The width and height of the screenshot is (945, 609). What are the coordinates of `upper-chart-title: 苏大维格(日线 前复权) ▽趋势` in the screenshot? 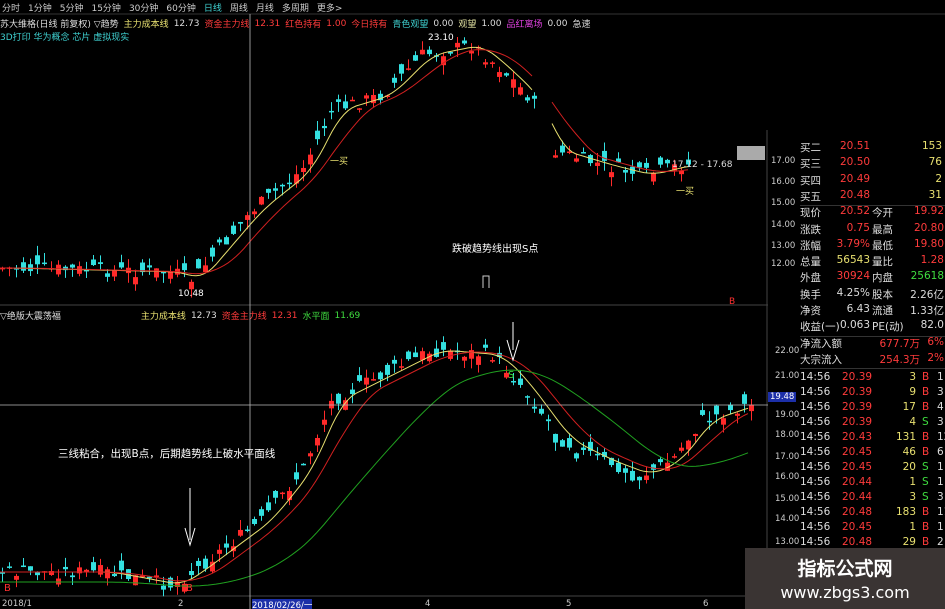 It's located at (59, 25).